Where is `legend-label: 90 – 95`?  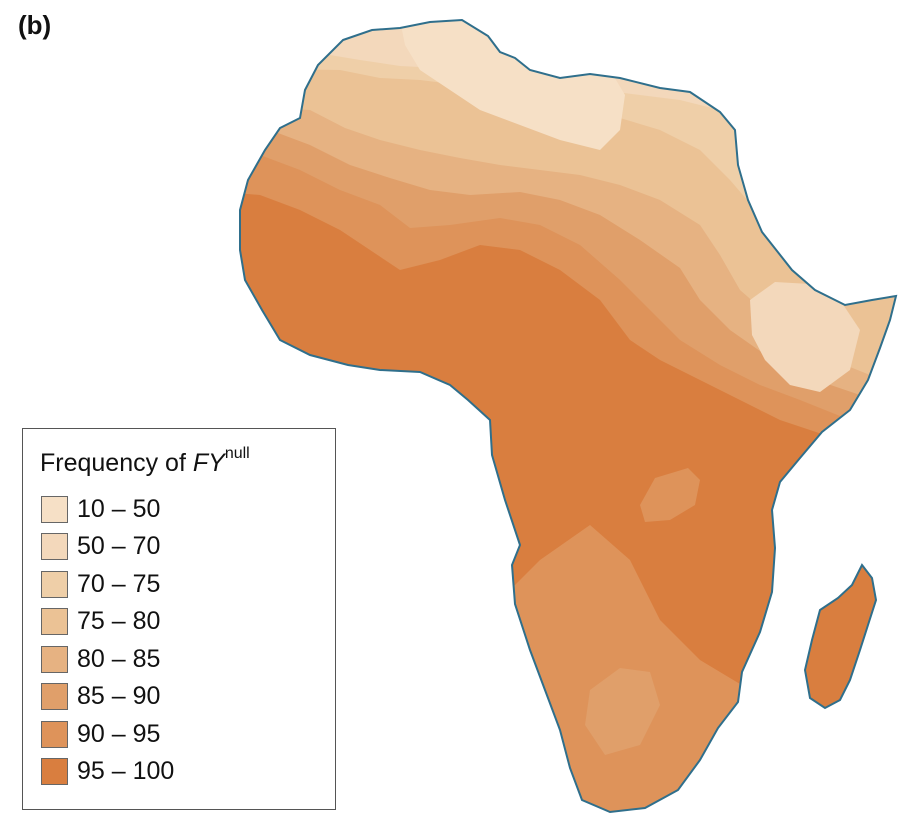
legend-label: 90 – 95 is located at coordinates (119, 733).